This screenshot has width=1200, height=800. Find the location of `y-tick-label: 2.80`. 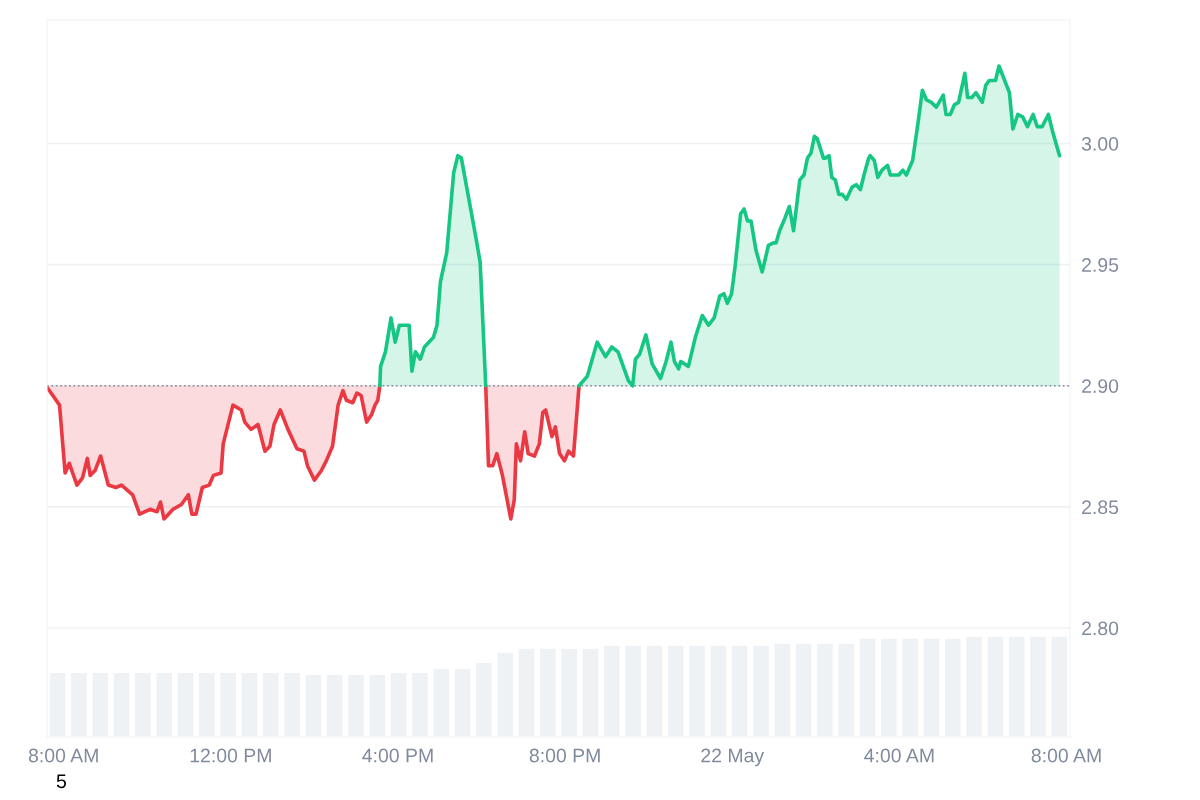

y-tick-label: 2.80 is located at coordinates (1100, 628).